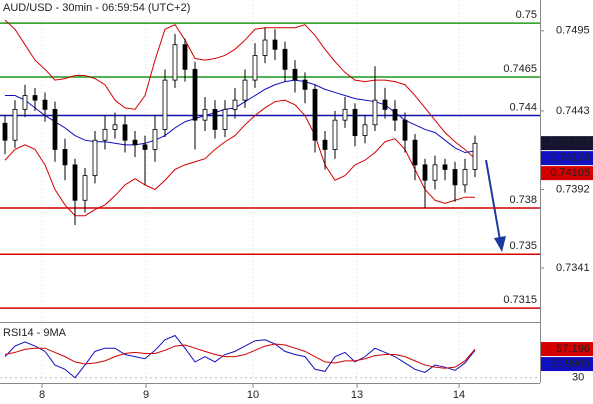  Describe the element at coordinates (42, 395) in the screenshot. I see `x-tick-label: 8` at that location.